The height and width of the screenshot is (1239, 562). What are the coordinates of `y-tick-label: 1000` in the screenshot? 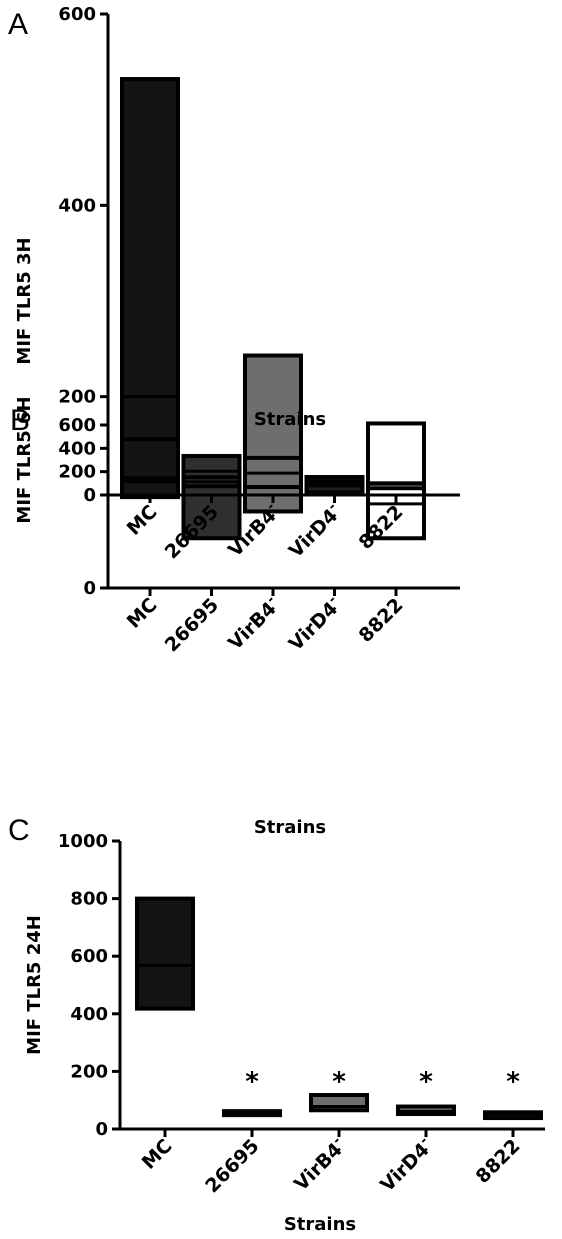 It's located at (83, 841).